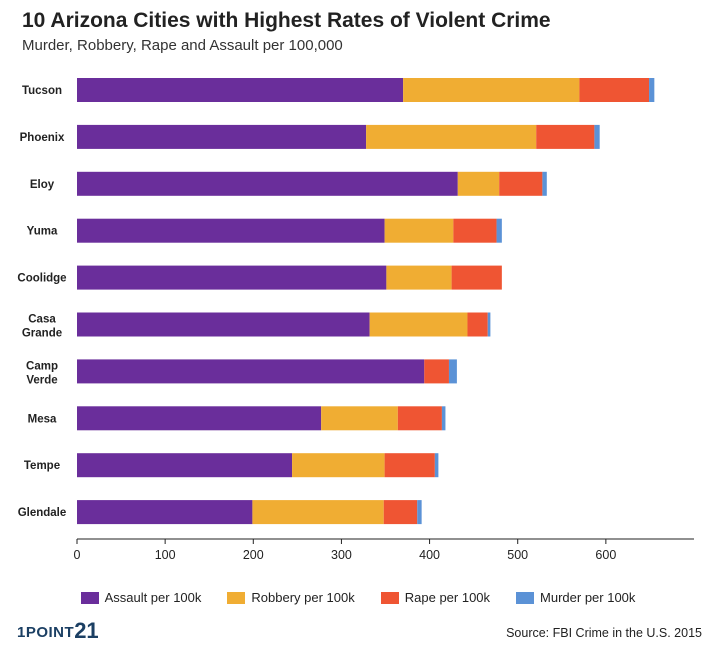 The height and width of the screenshot is (650, 716). I want to click on bar-camp-verde-rape, so click(436, 371).